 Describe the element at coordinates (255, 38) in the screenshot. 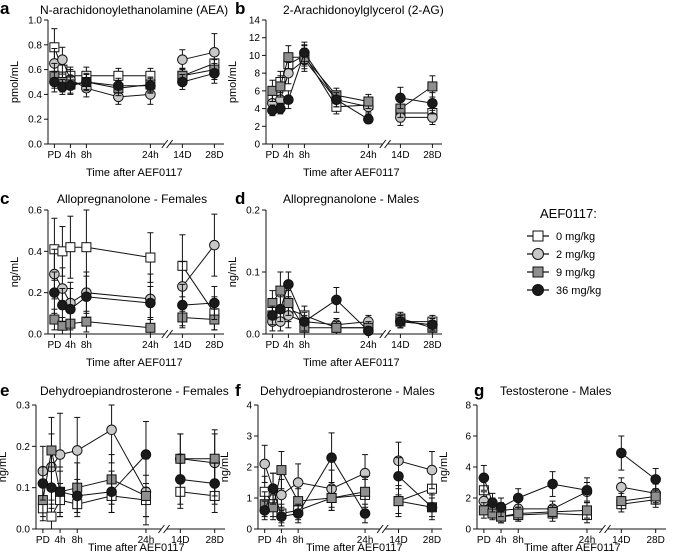

I see `y-tick-label: 12` at that location.